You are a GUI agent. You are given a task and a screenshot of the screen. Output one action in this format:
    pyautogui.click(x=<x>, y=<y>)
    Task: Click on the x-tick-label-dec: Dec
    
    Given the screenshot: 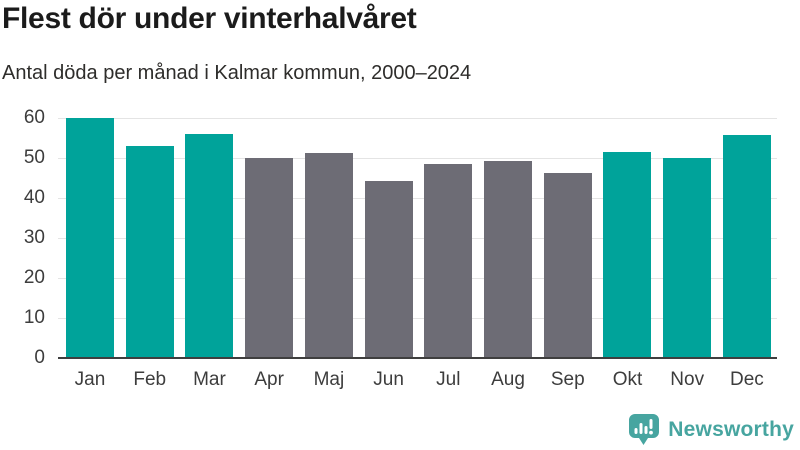 What is the action you would take?
    pyautogui.click(x=747, y=379)
    